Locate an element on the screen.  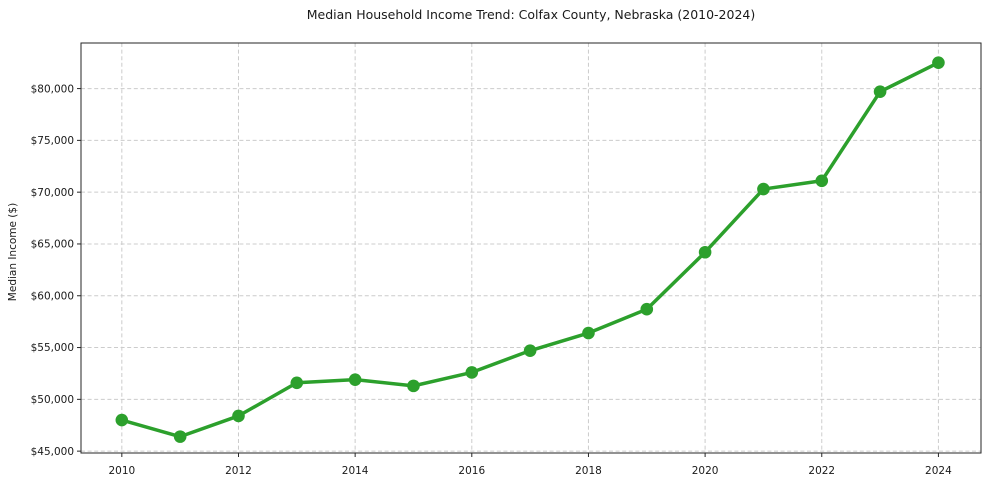
y-tick-label: $80,000 is located at coordinates (52, 89).